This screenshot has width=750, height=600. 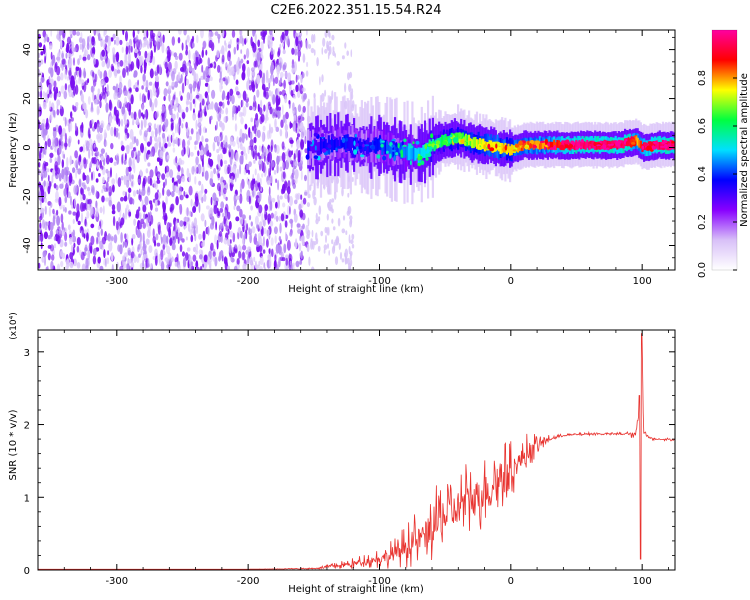 What do you see at coordinates (27, 571) in the screenshot?
I see `y-tick-label: 0` at bounding box center [27, 571].